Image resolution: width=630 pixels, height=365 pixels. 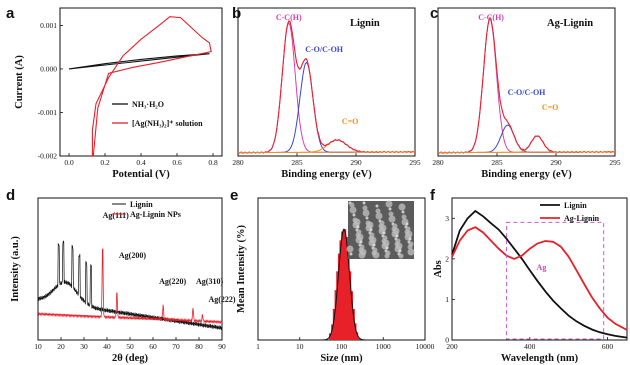 I want to click on panel-label-d: d, so click(x=10, y=195).